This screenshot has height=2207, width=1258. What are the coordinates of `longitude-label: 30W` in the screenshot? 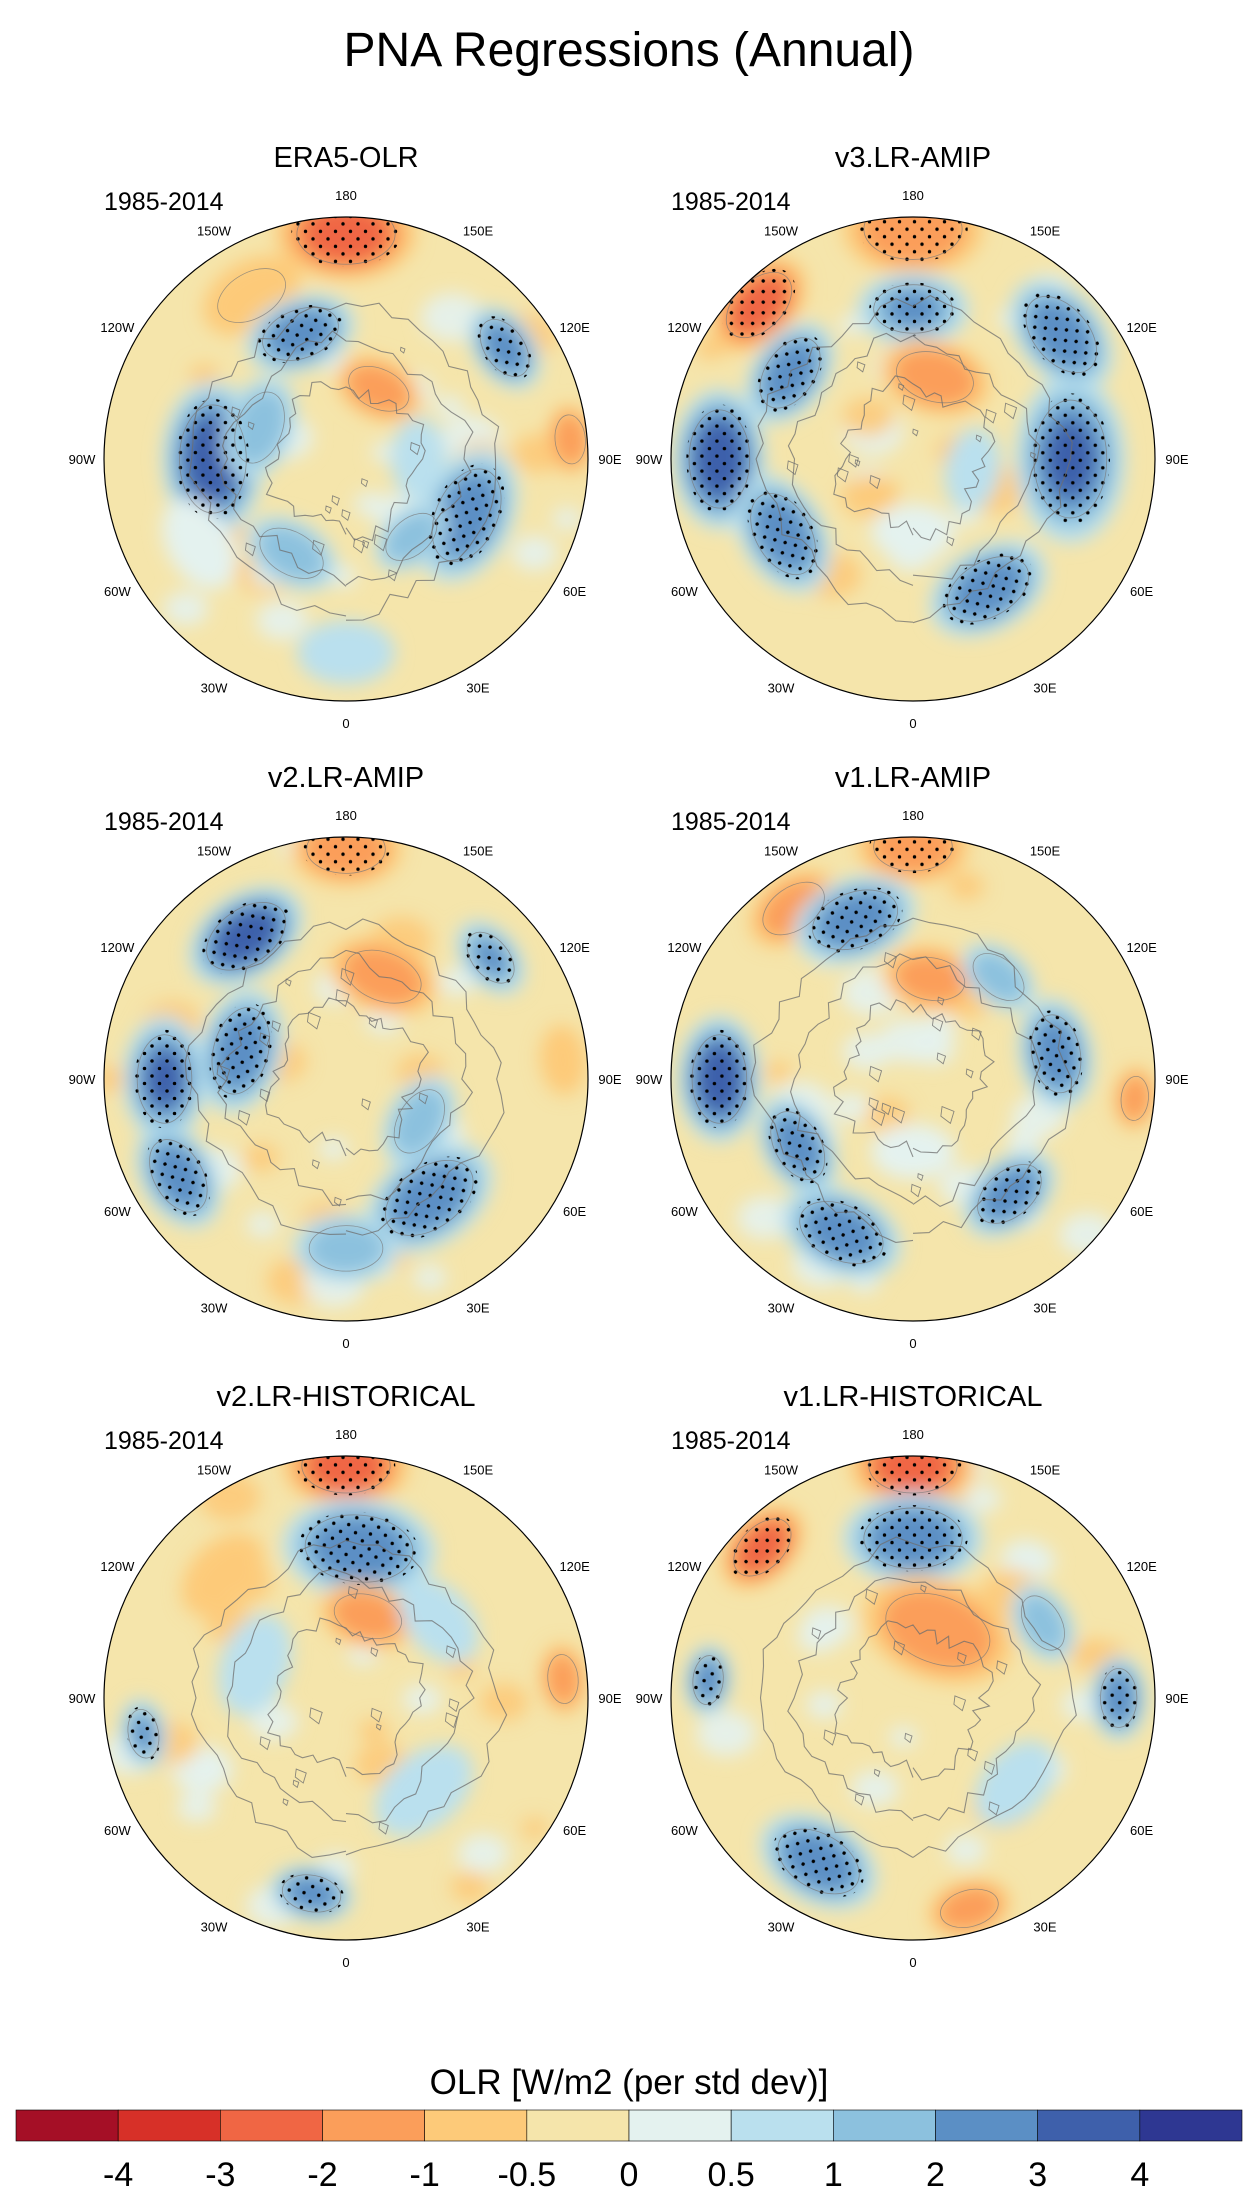 It's located at (781, 1308).